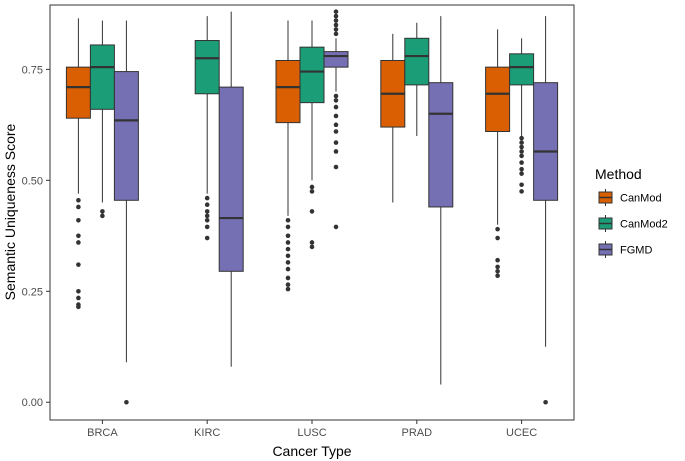  Describe the element at coordinates (521, 433) in the screenshot. I see `x-tick-label: UCEC` at that location.